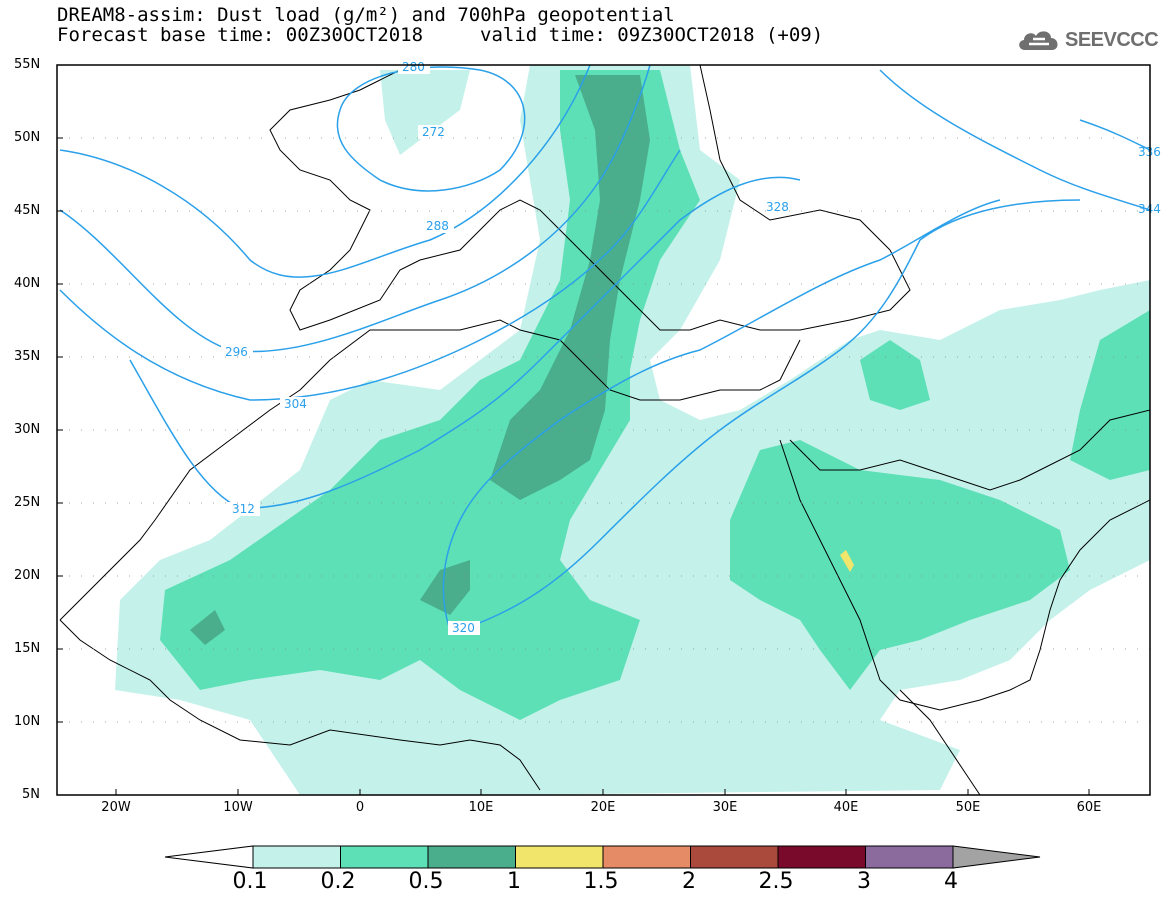 The image size is (1165, 907). I want to click on lat-label: 25N, so click(27, 502).